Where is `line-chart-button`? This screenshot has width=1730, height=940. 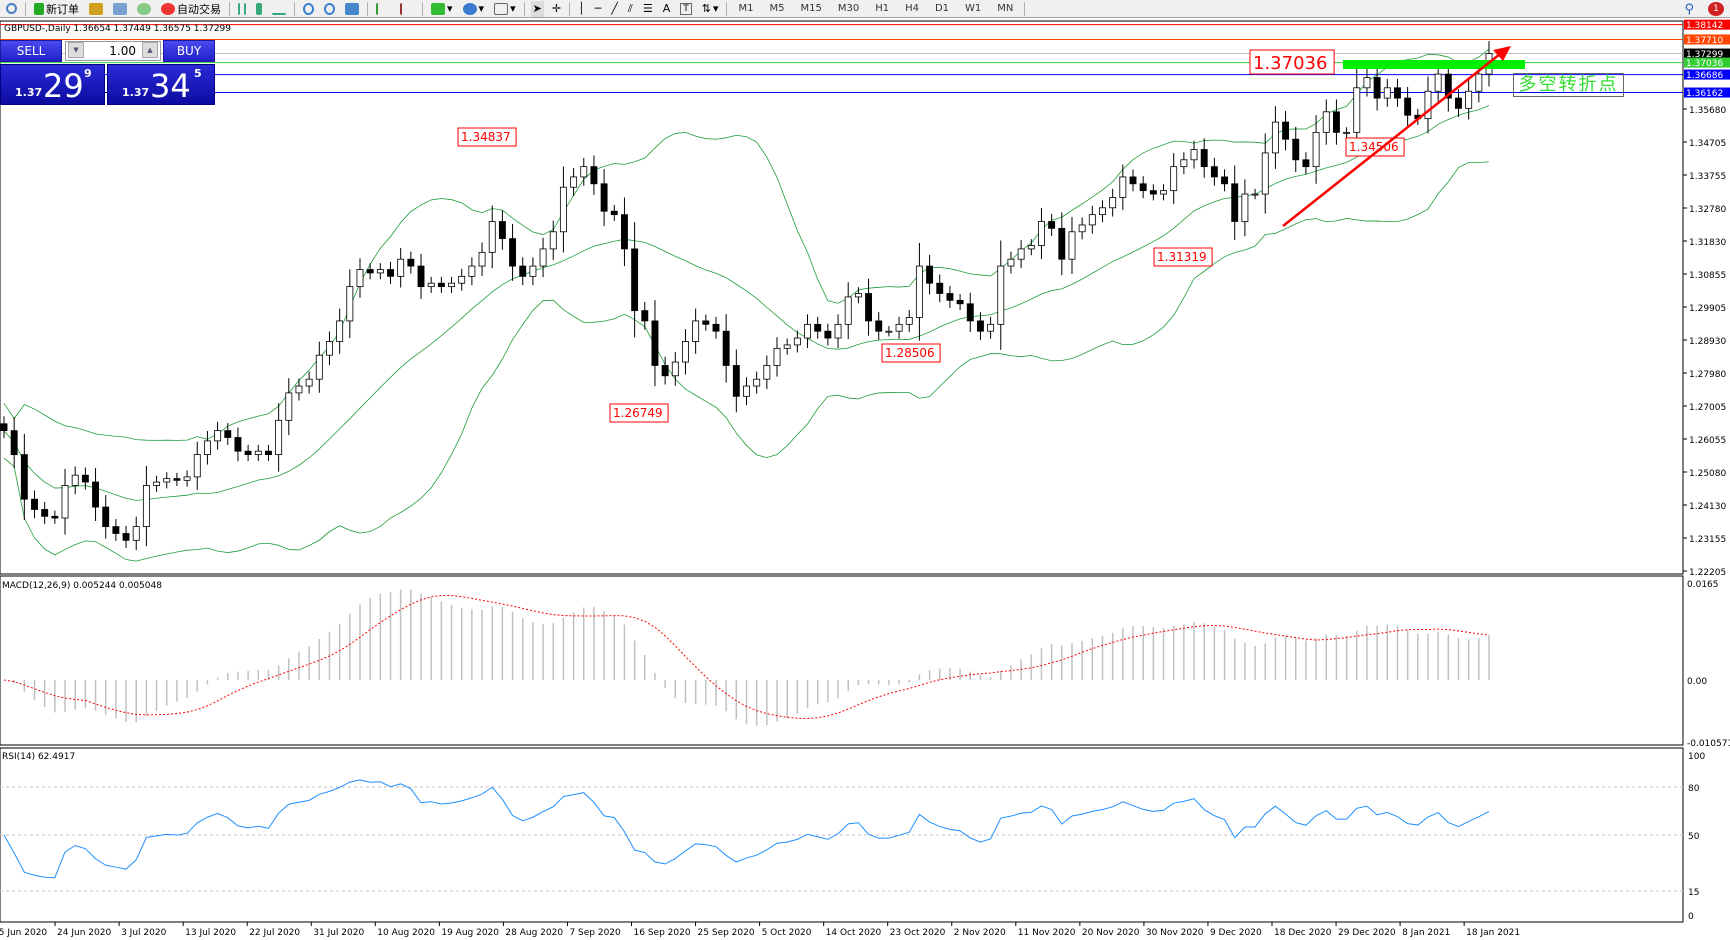
line-chart-button is located at coordinates (279, 9).